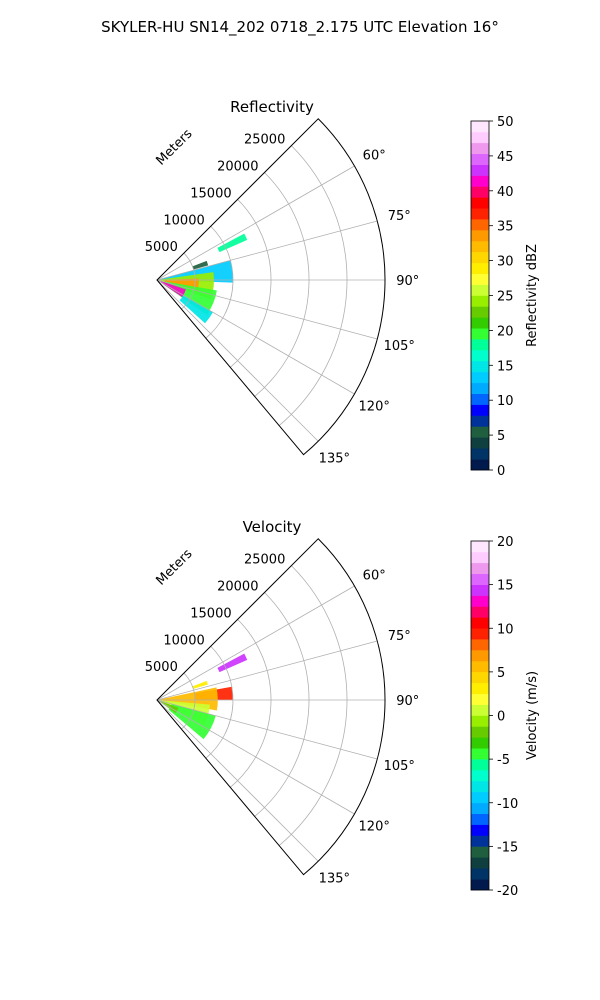  I want to click on velocity-azimuth-tick-label: 105°, so click(399, 766).